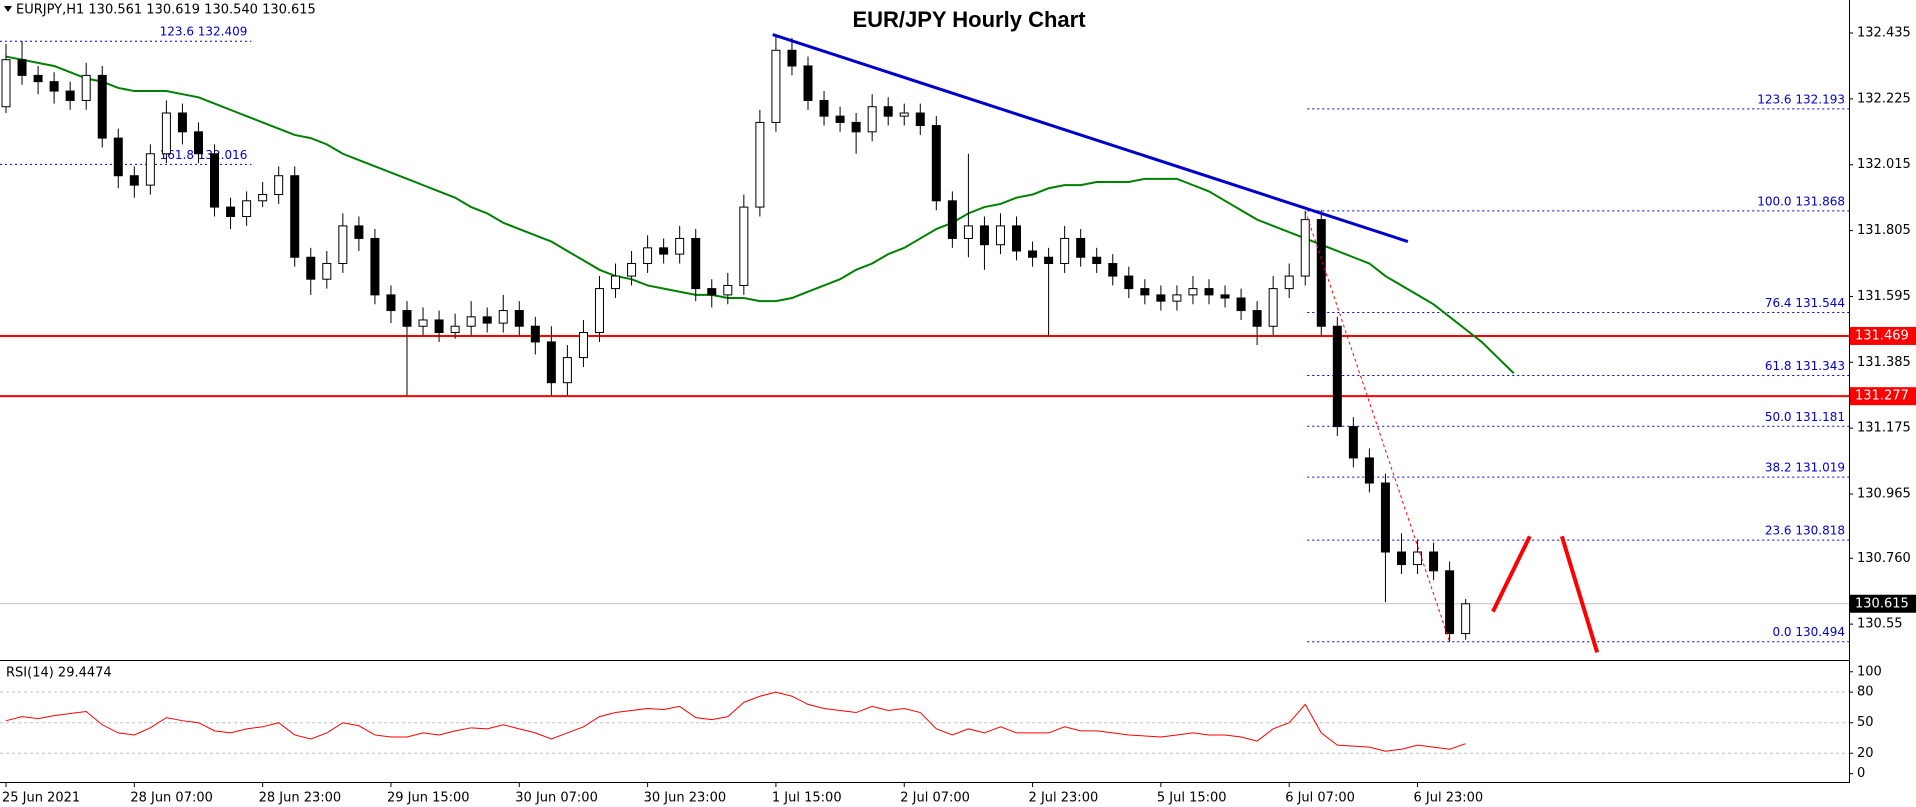  Describe the element at coordinates (171, 798) in the screenshot. I see `x-tick-label: 28 Jun 07:00` at that location.